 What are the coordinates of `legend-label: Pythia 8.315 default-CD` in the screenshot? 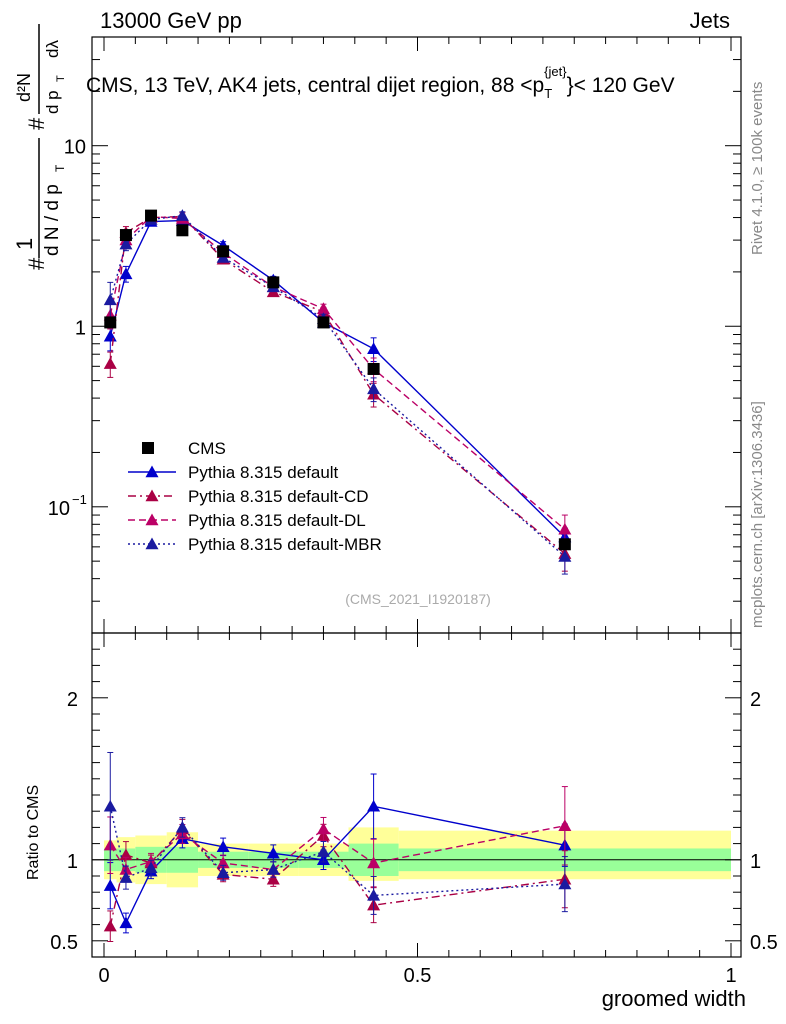 It's located at (278, 496).